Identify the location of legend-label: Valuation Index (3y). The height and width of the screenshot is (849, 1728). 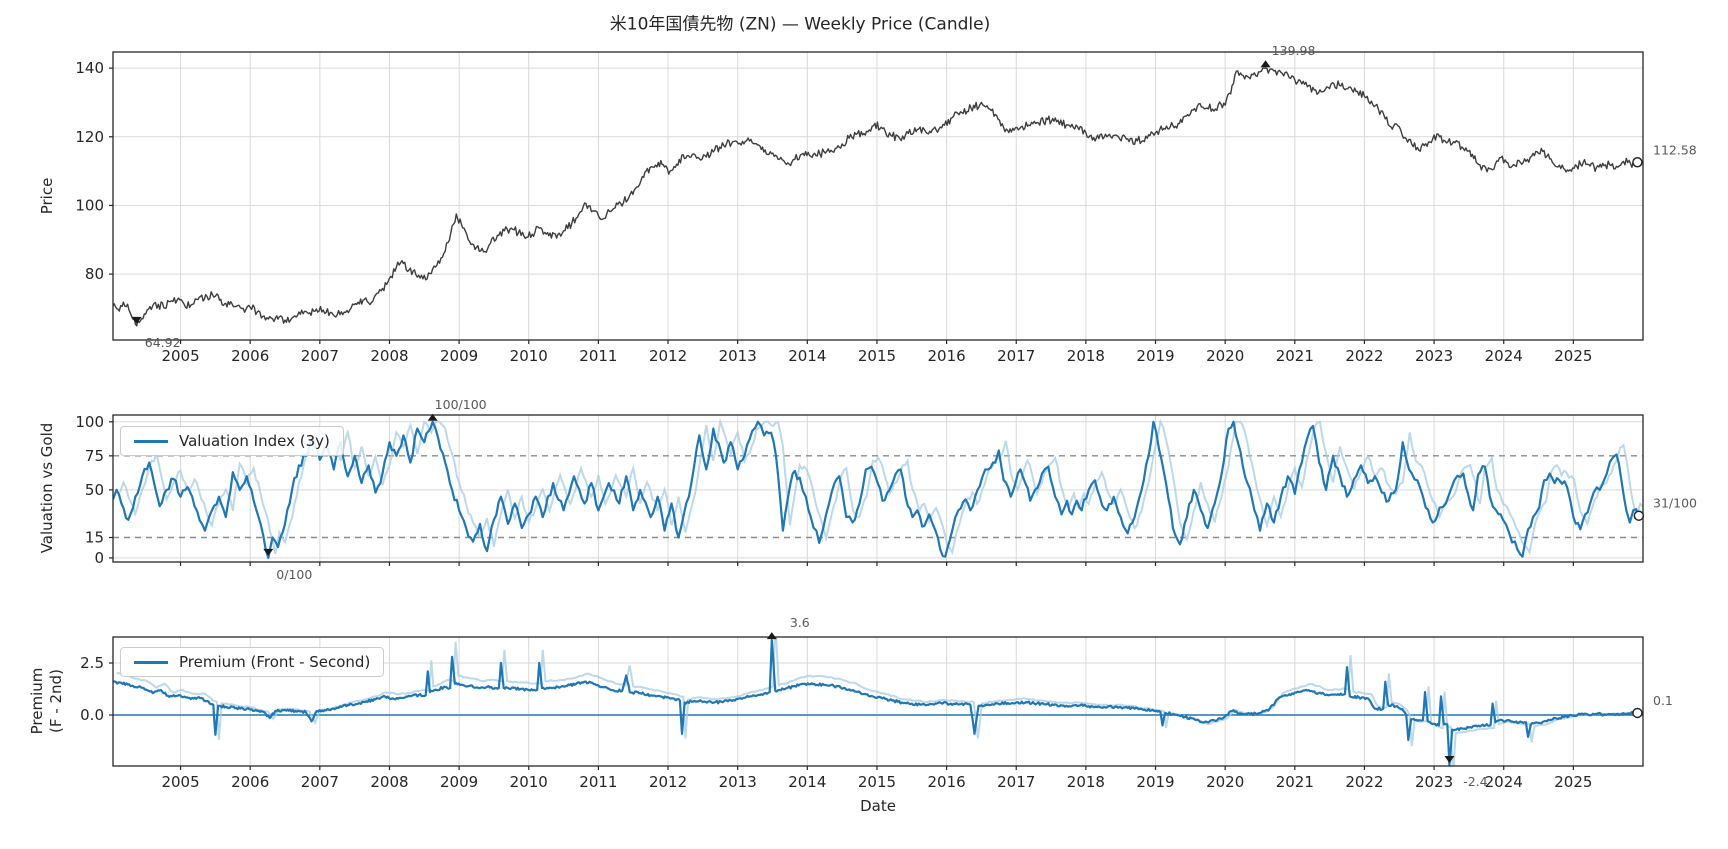
(254, 441).